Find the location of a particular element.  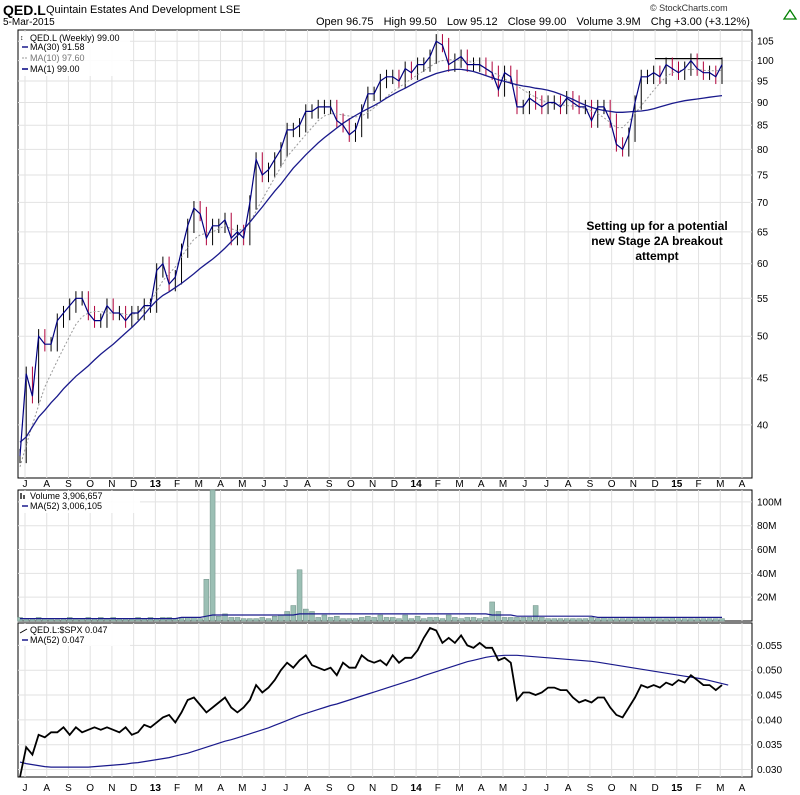

volume-legend-ma52: MA(52) 3,006,105 is located at coordinates (66, 506).